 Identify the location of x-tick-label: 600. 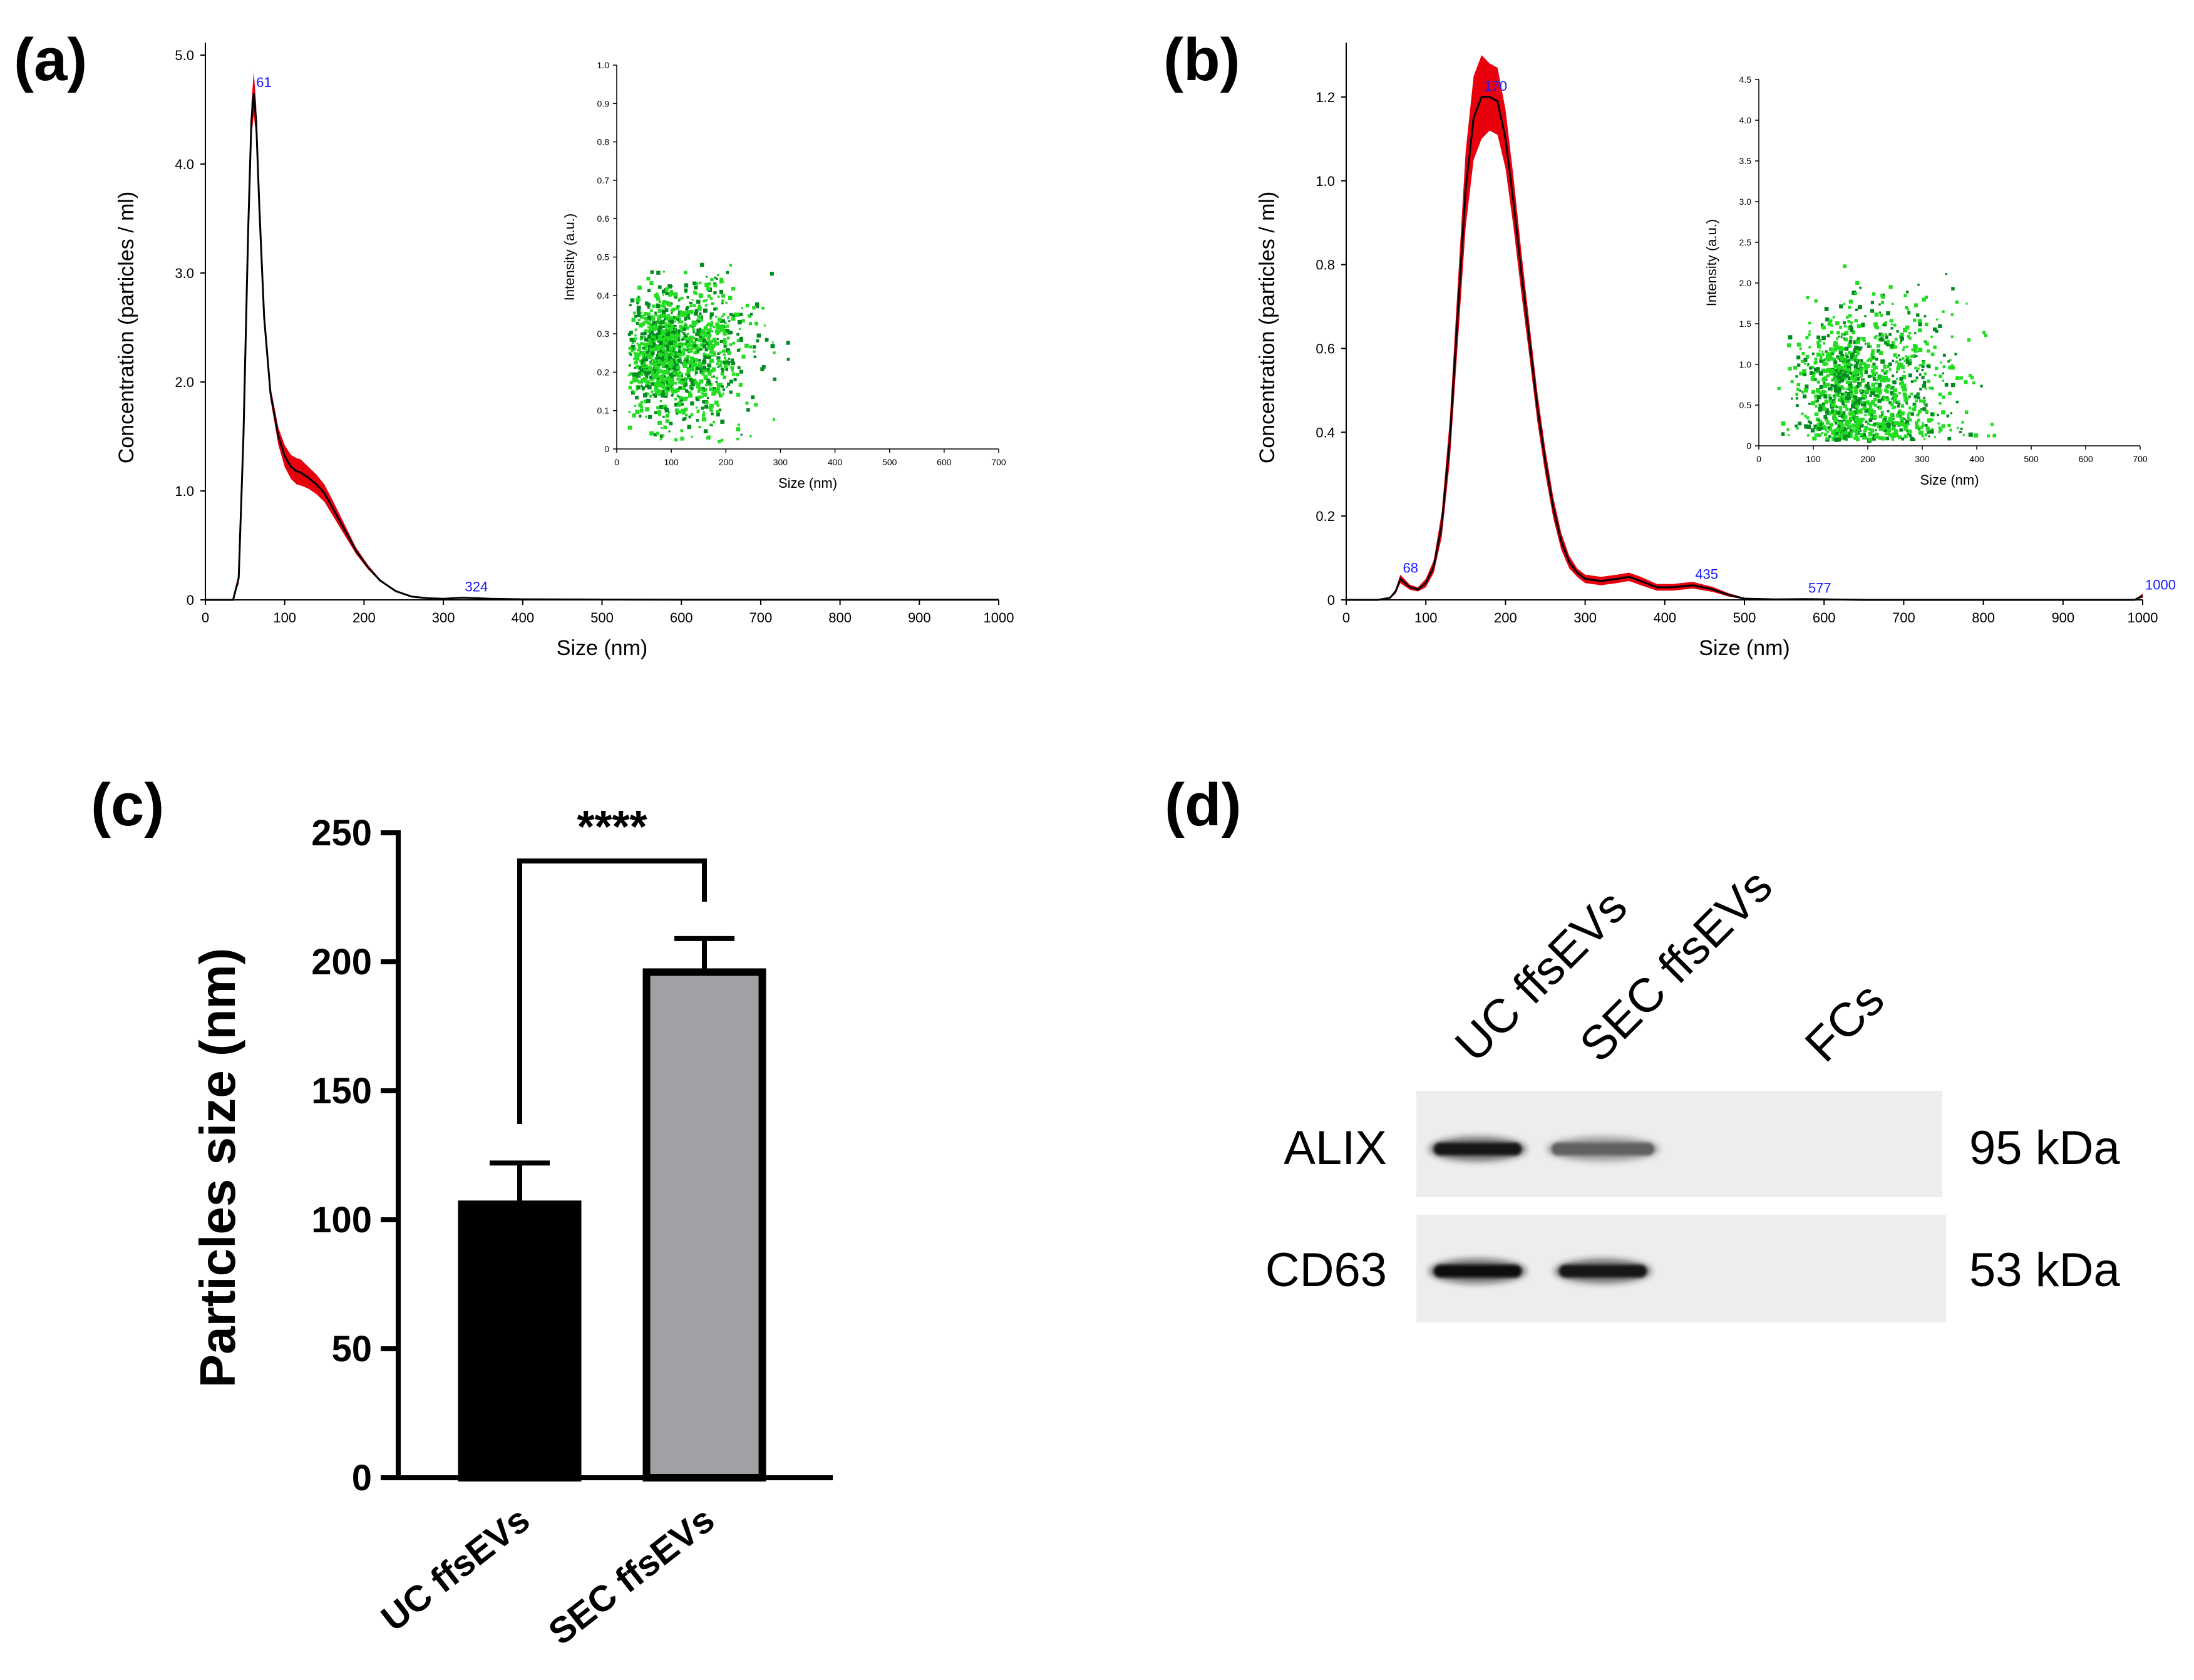
(1825, 618).